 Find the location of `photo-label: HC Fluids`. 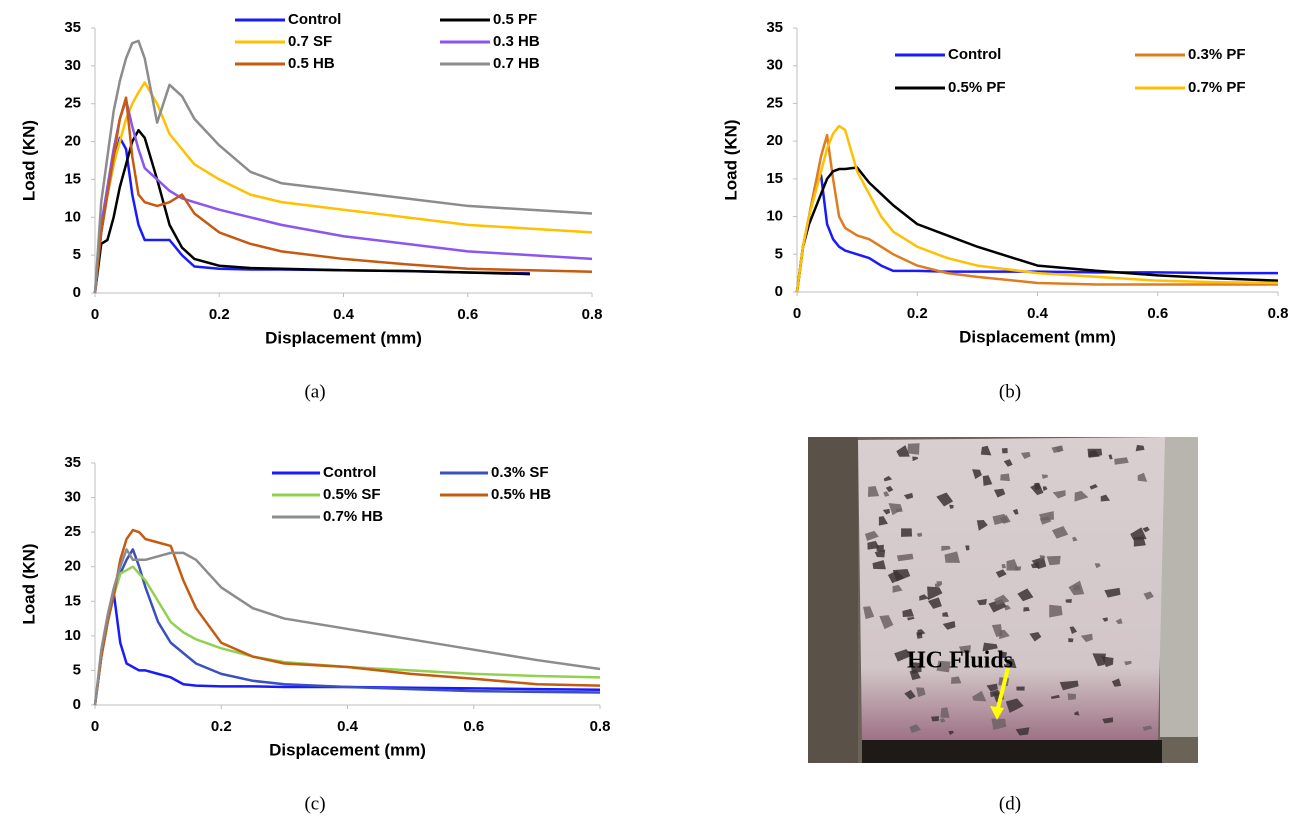

photo-label: HC Fluids is located at coordinates (960, 661).